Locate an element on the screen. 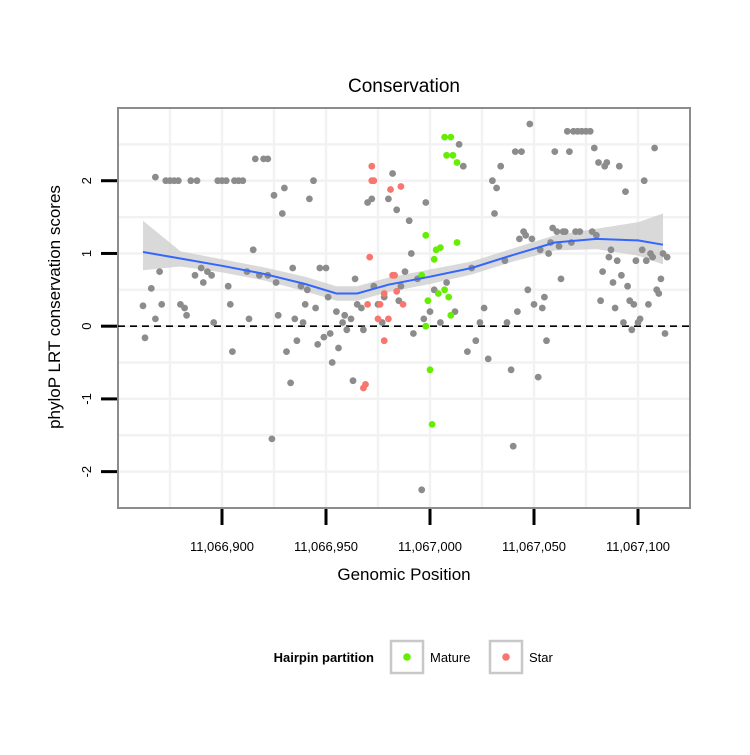 This screenshot has width=750, height=755. x-axis-label: Genomic Position is located at coordinates (403, 574).